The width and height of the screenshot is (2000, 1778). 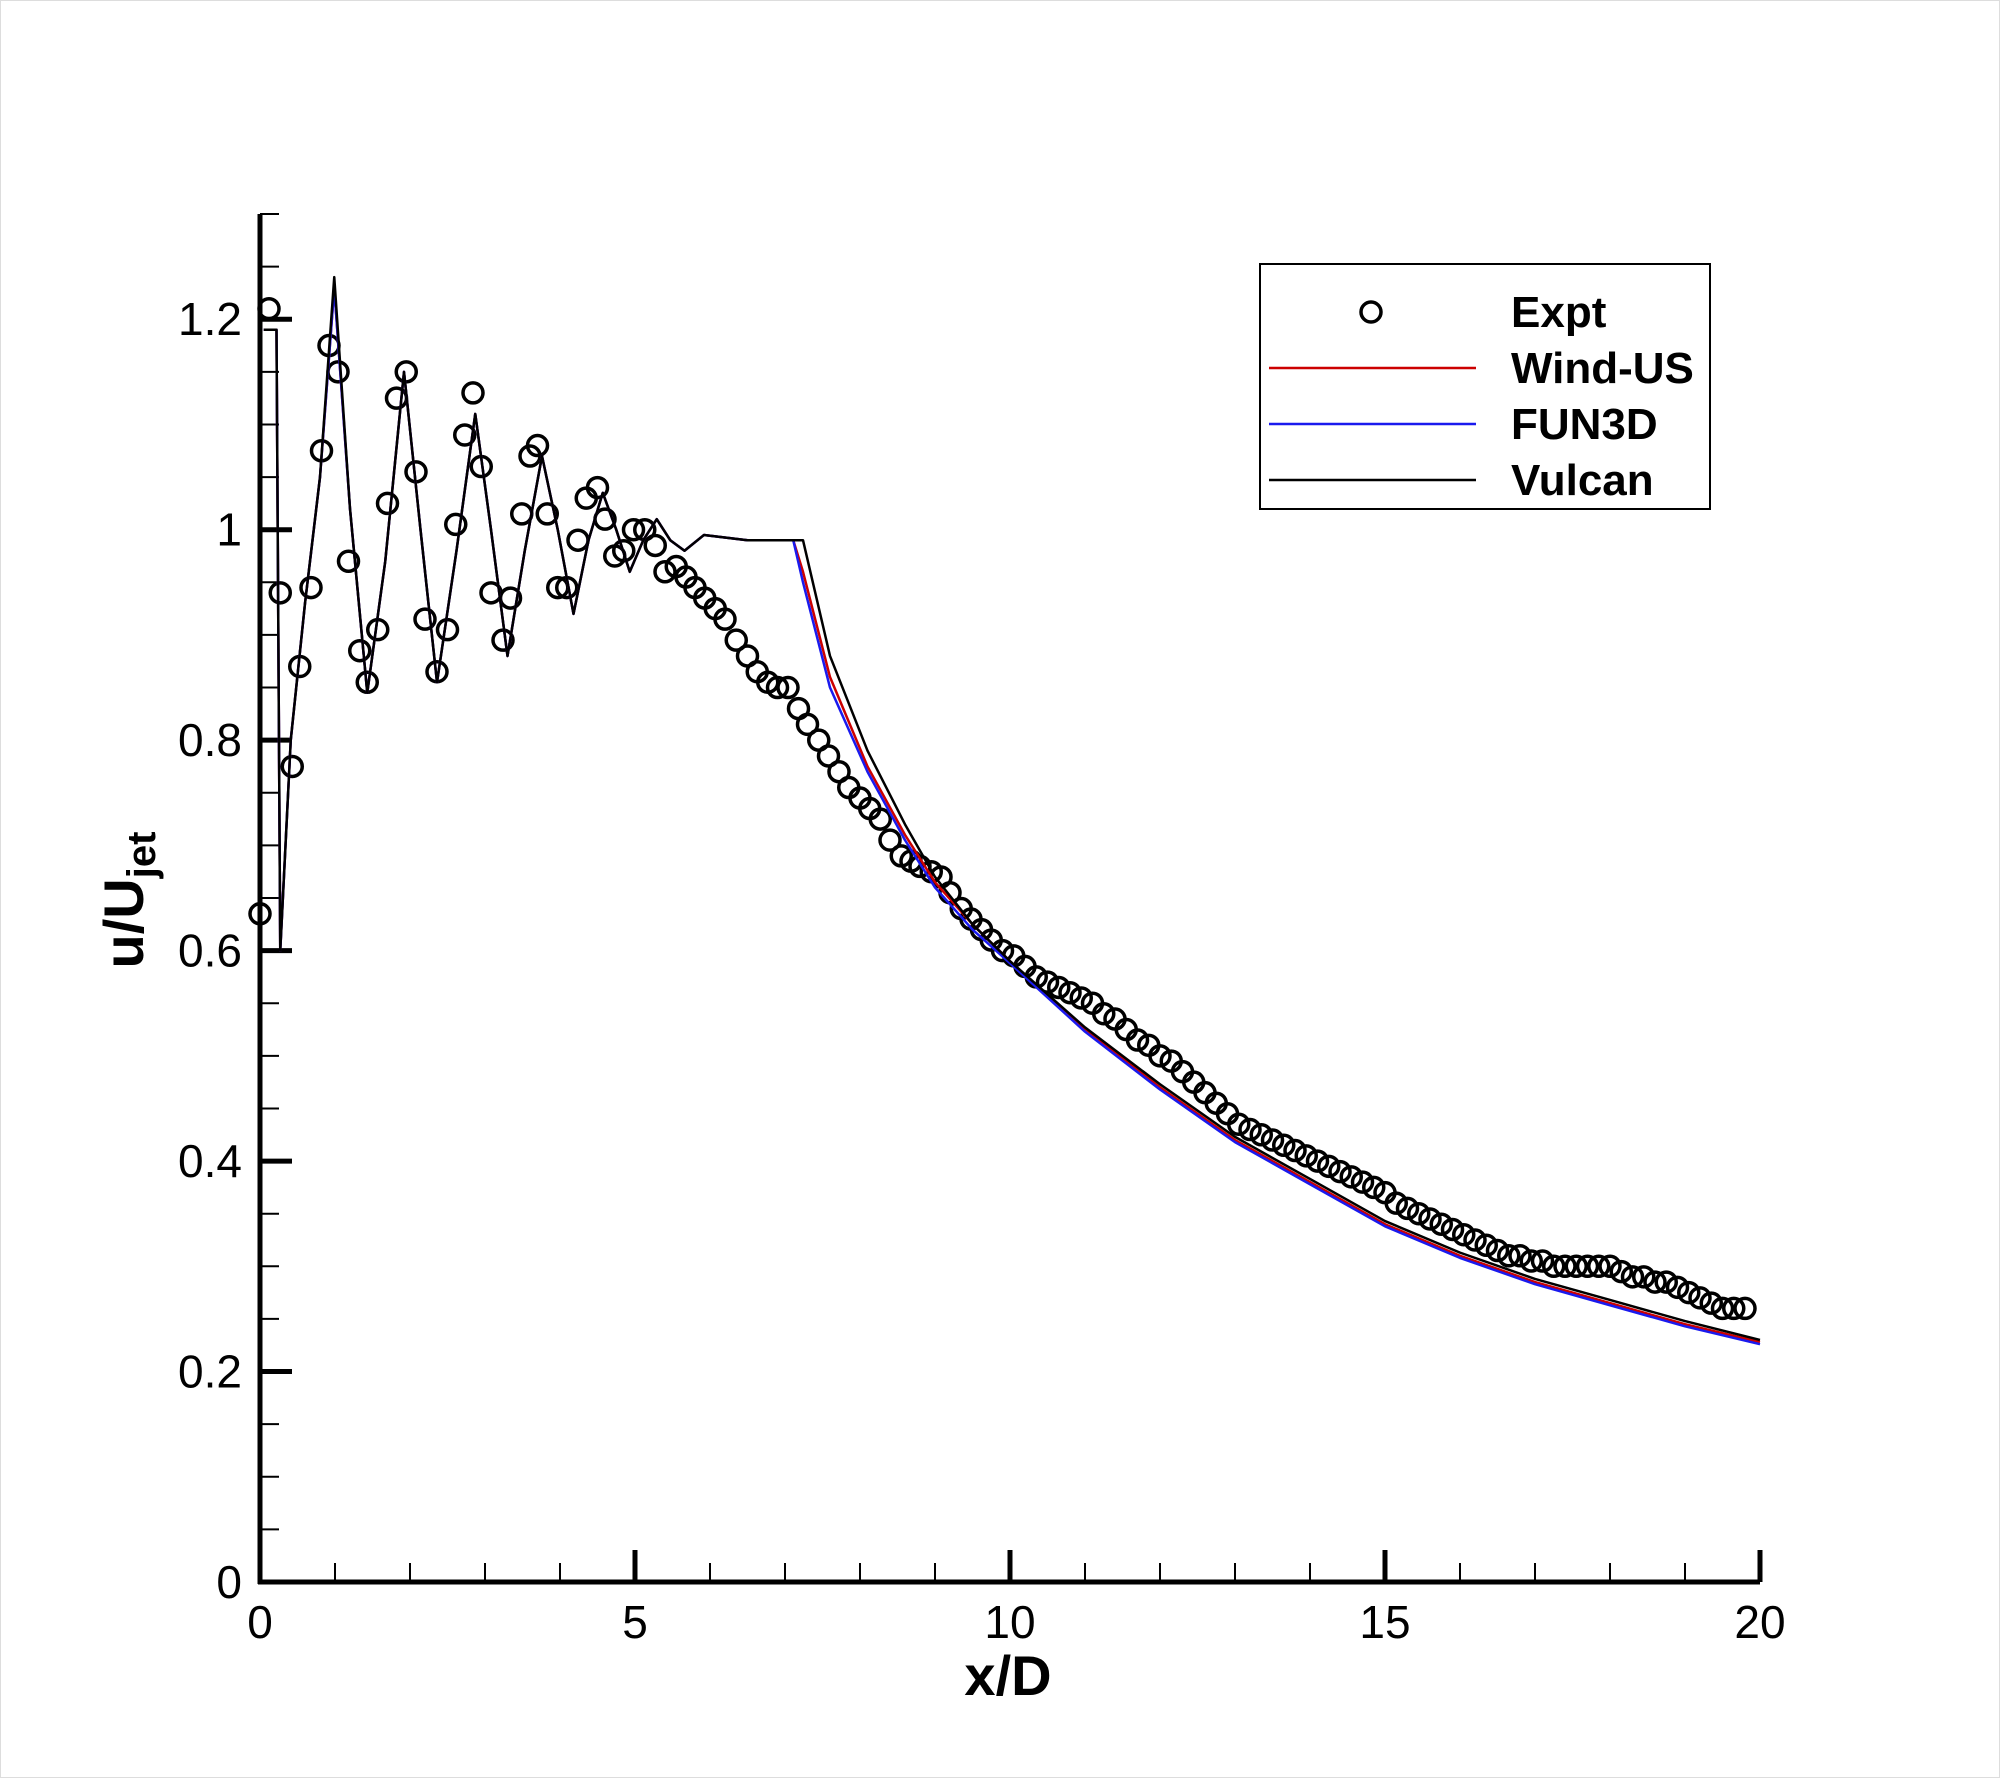 What do you see at coordinates (1009, 1622) in the screenshot?
I see `x-tick-label: 10` at bounding box center [1009, 1622].